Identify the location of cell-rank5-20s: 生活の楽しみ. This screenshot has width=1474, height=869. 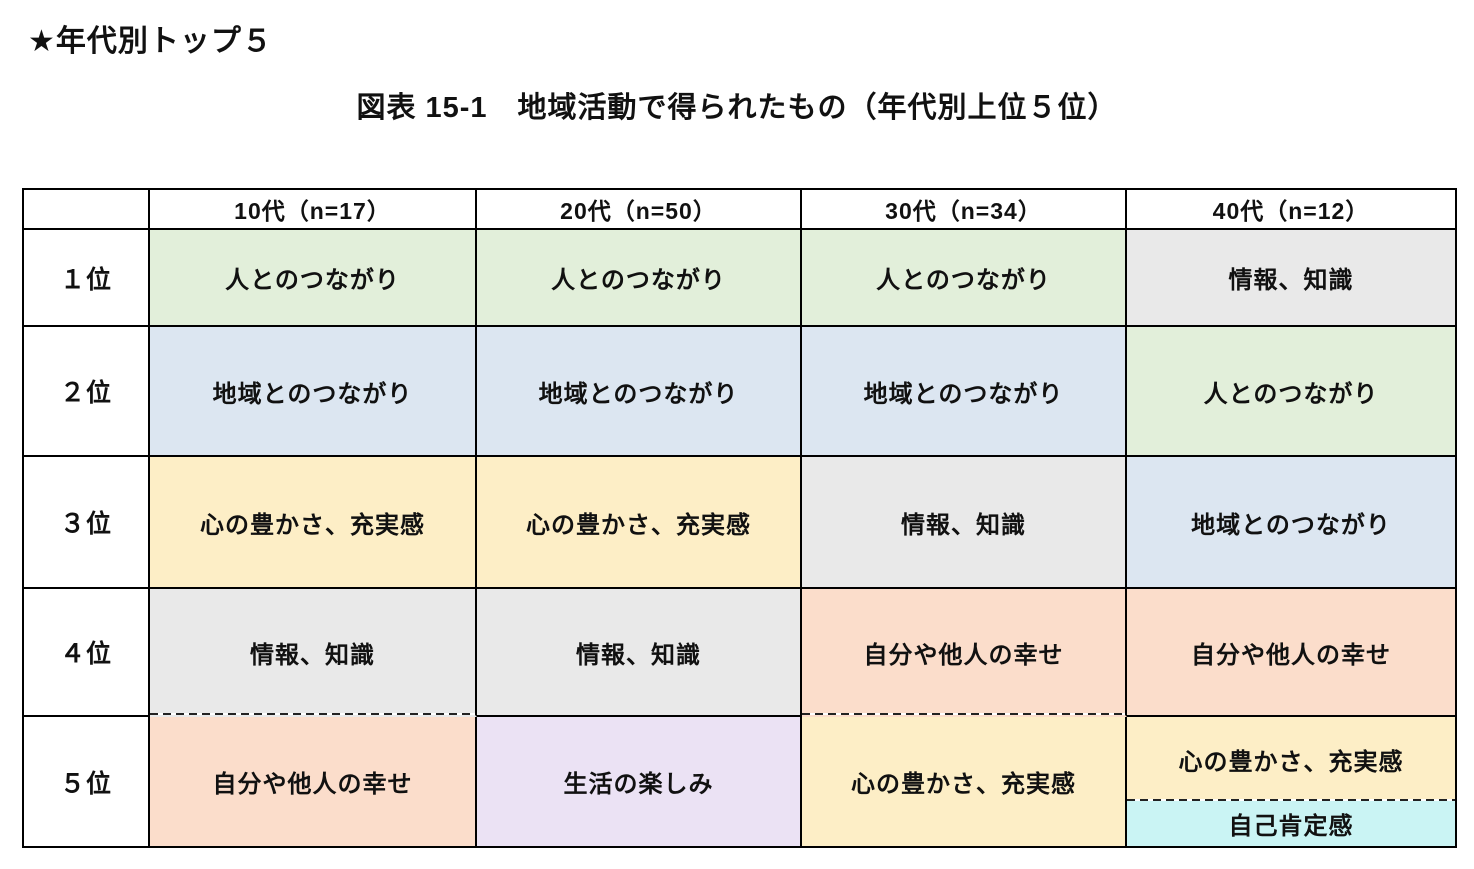
(639, 782).